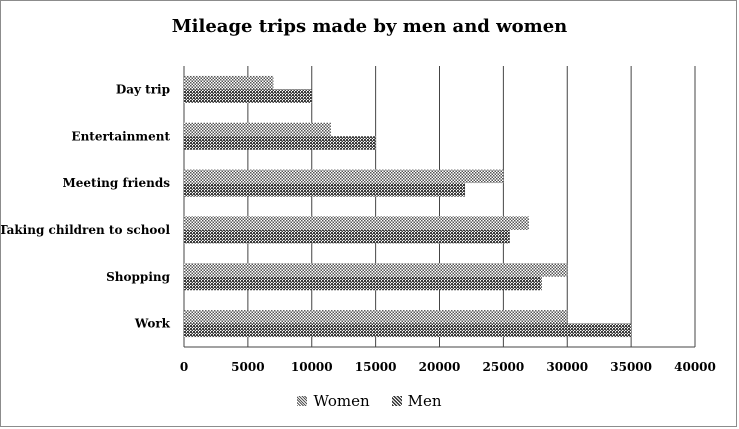 The image size is (739, 429). Describe the element at coordinates (247, 367) in the screenshot. I see `x-tick-label-5000: 5000` at that location.